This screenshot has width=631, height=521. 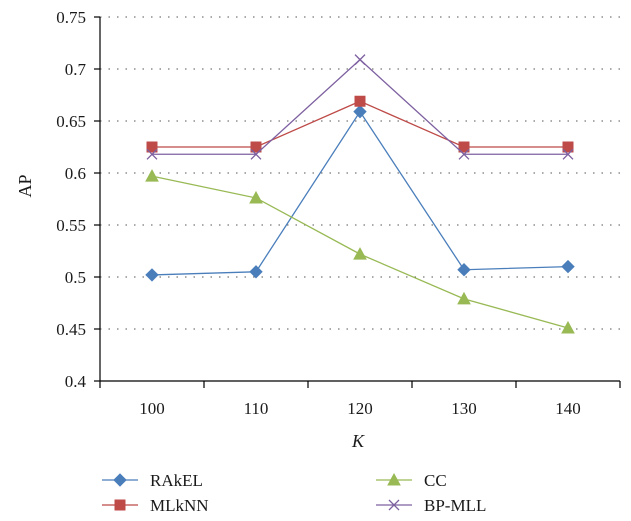 What do you see at coordinates (76, 381) in the screenshot?
I see `y-tick-label: 0.4` at bounding box center [76, 381].